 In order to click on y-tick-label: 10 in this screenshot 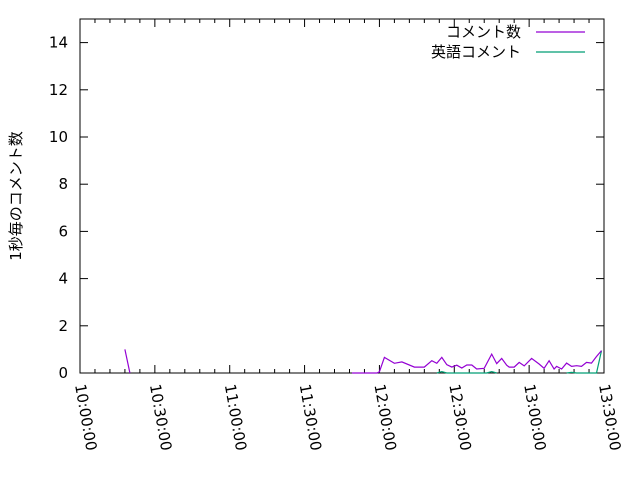, I will do `click(58, 137)`.